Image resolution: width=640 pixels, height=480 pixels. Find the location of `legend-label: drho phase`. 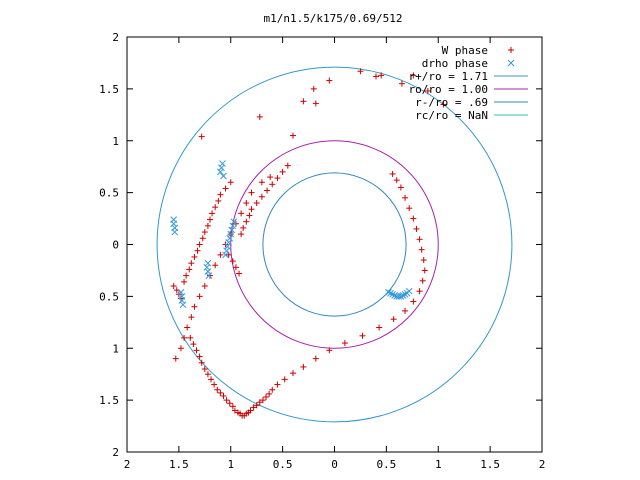

legend-label: drho phase is located at coordinates (455, 63).